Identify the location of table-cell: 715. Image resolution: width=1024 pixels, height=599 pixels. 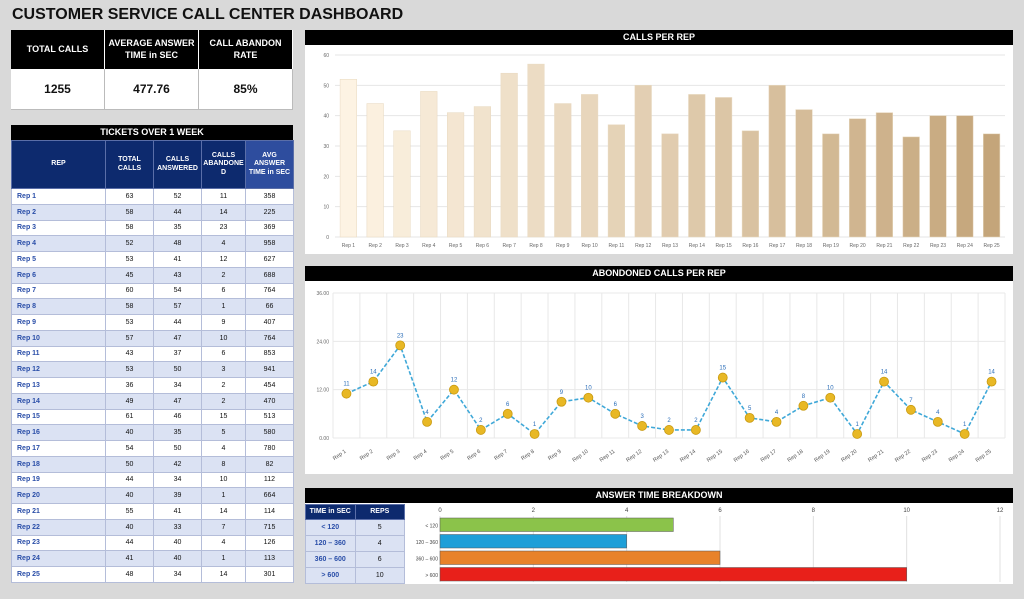
(269, 527).